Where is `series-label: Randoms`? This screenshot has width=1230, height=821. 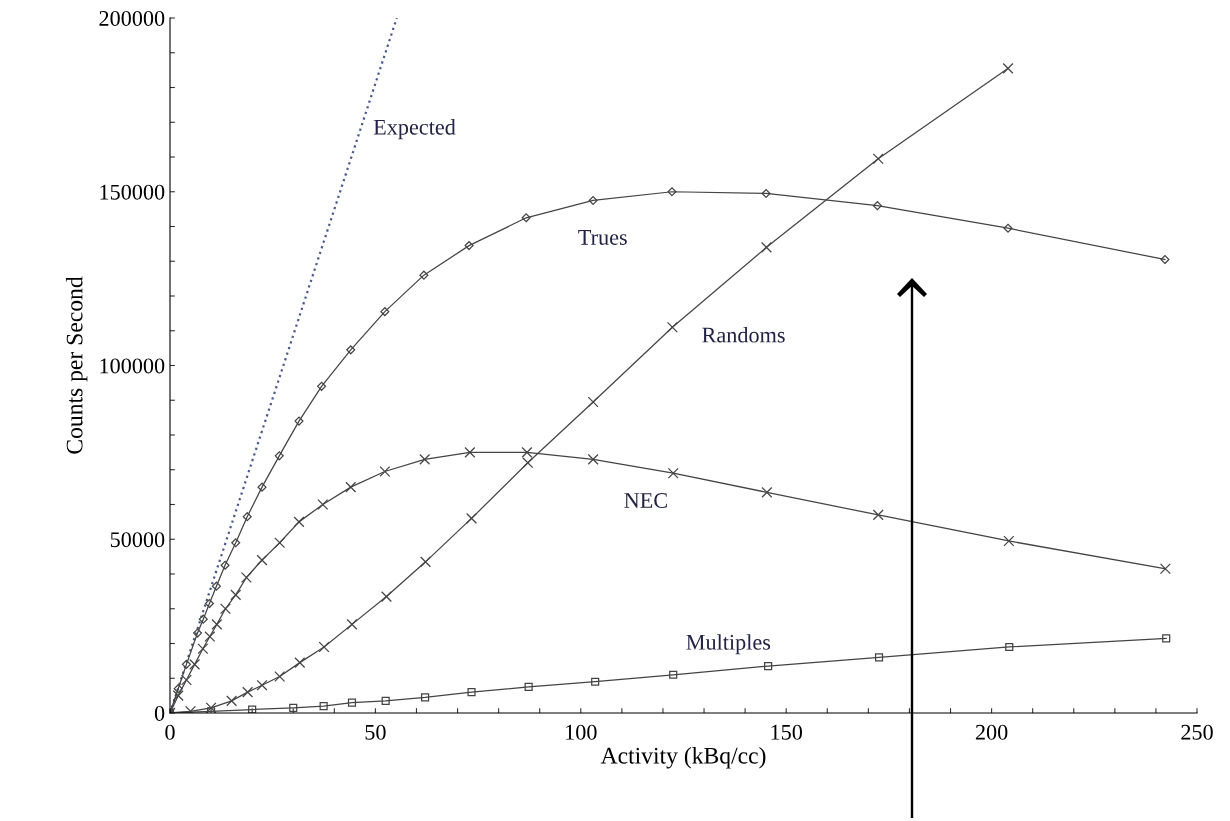
series-label: Randoms is located at coordinates (743, 334).